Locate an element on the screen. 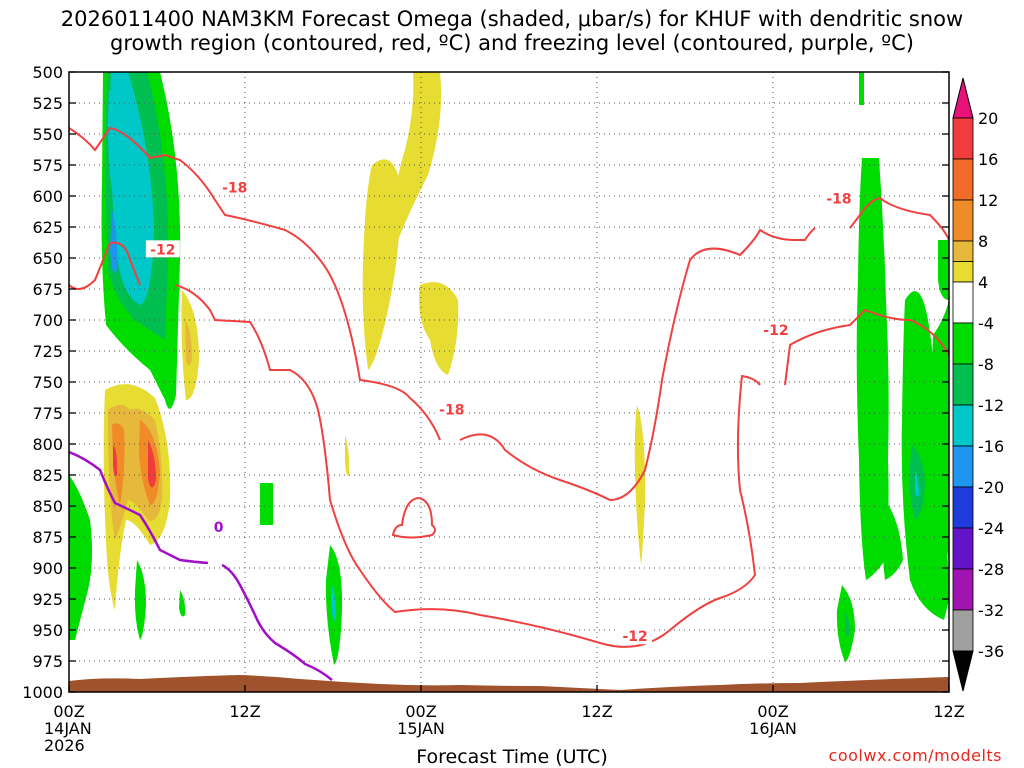 The width and height of the screenshot is (1024, 768). terrain-surface is located at coordinates (509, 683).